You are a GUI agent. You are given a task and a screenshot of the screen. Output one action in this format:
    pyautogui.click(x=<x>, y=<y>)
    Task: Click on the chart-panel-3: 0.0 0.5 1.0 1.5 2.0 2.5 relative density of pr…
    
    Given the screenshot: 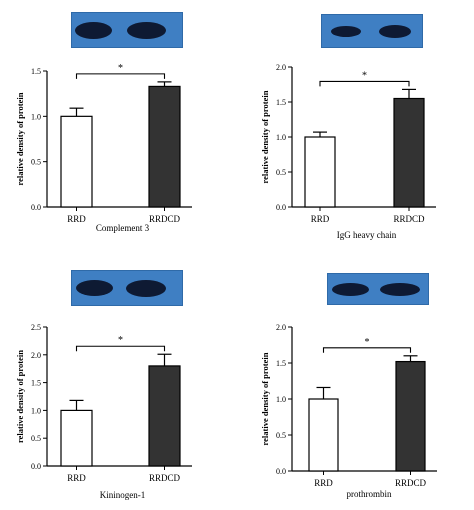 What is the action you would take?
    pyautogui.click(x=103, y=411)
    